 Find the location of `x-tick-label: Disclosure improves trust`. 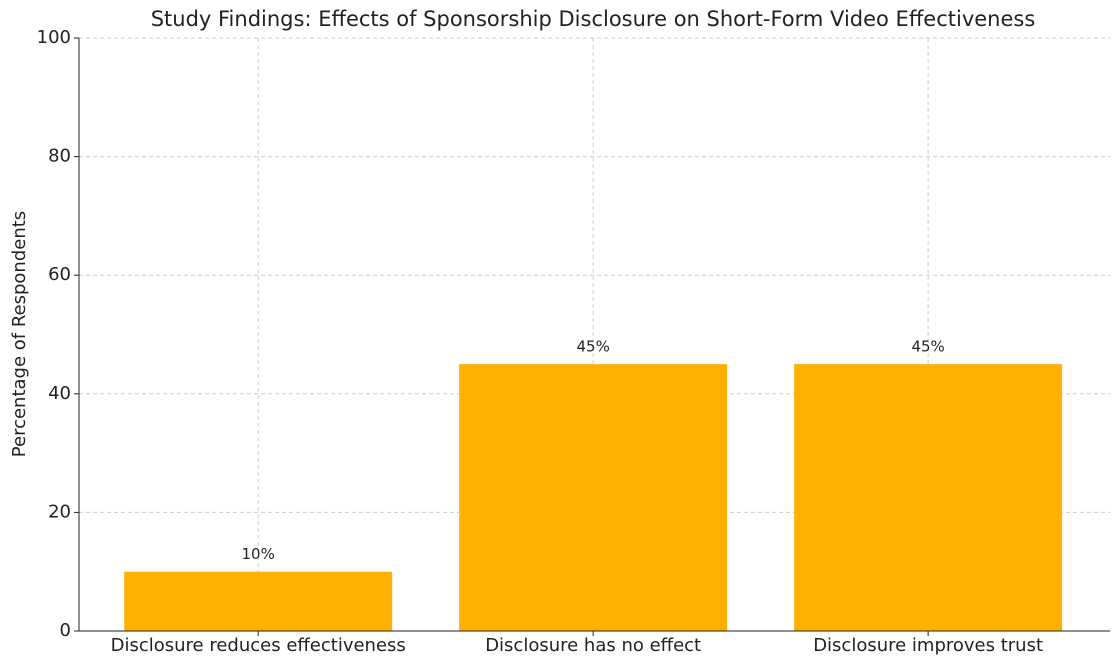

x-tick-label: Disclosure improves trust is located at coordinates (928, 645).